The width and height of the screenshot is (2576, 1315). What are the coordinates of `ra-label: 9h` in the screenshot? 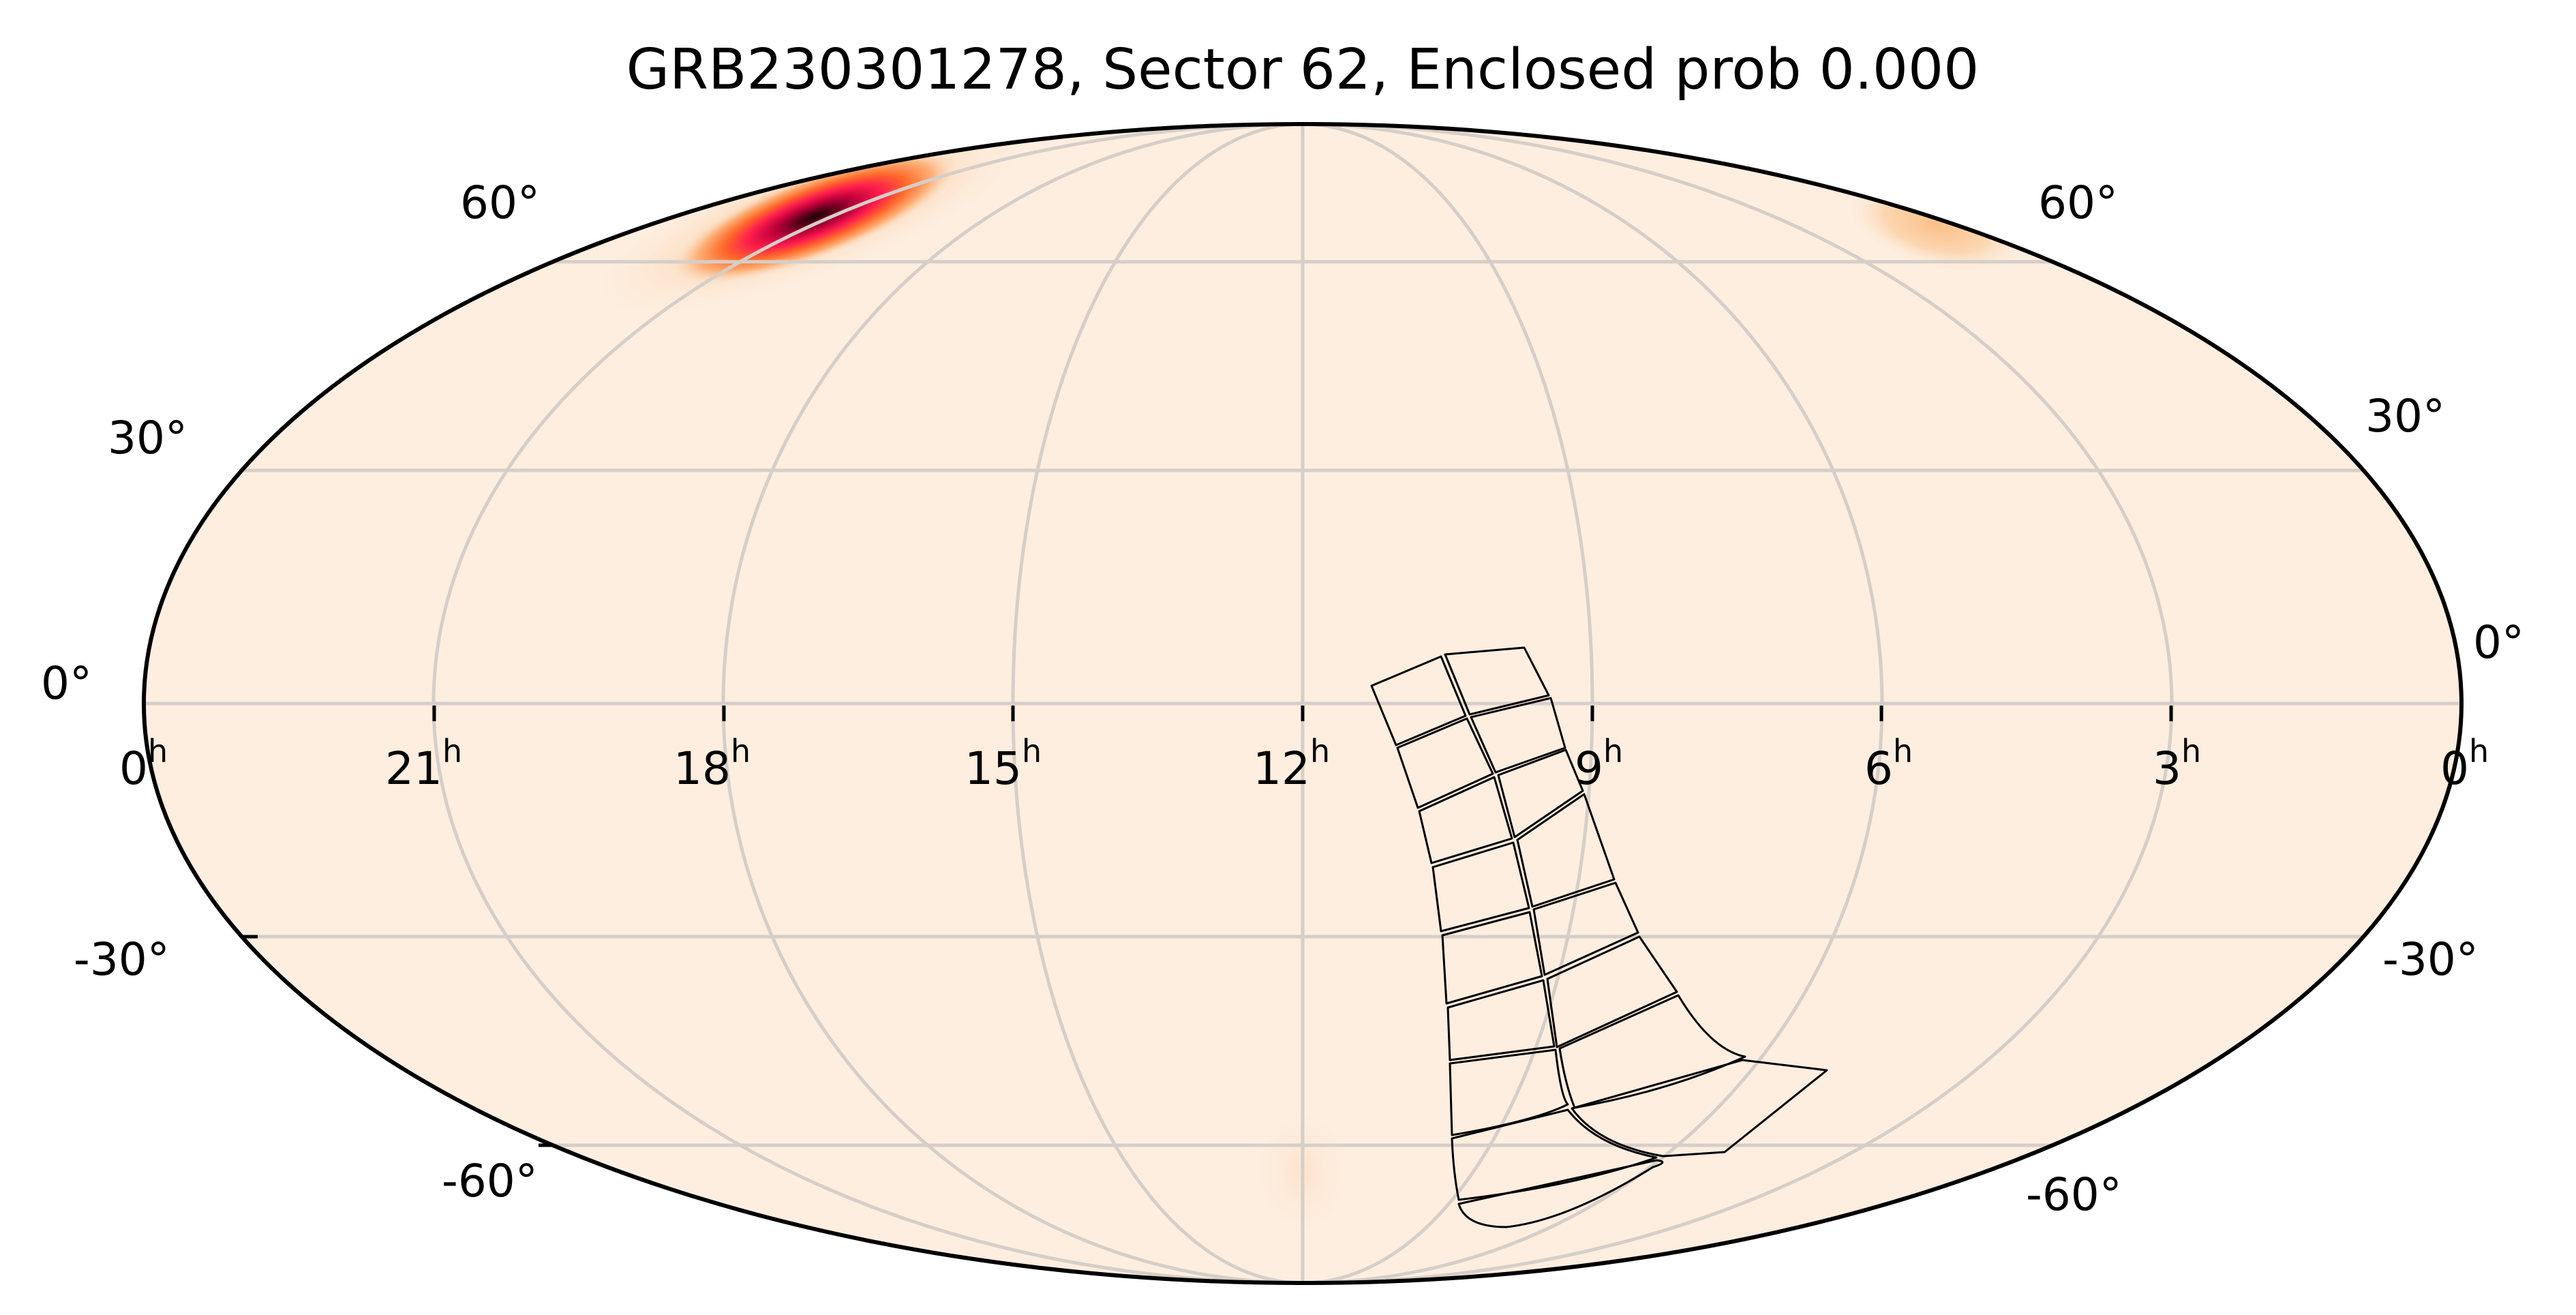 It's located at (1599, 764).